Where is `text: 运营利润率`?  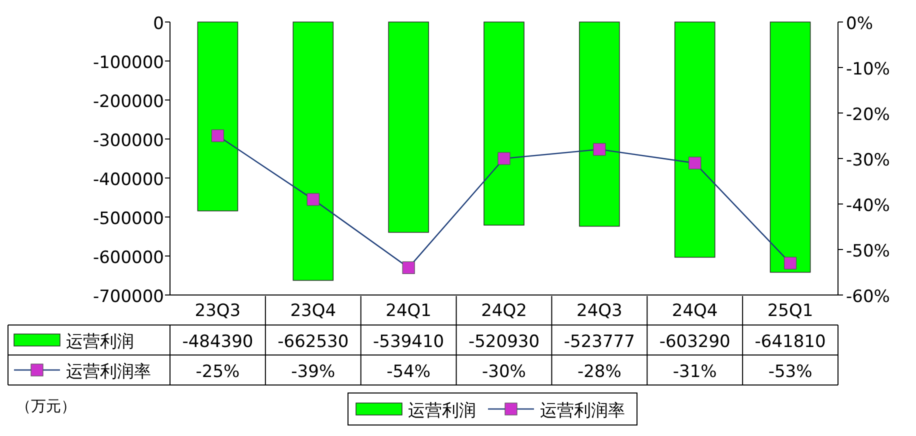 text: 运营利润率 is located at coordinates (582, 411).